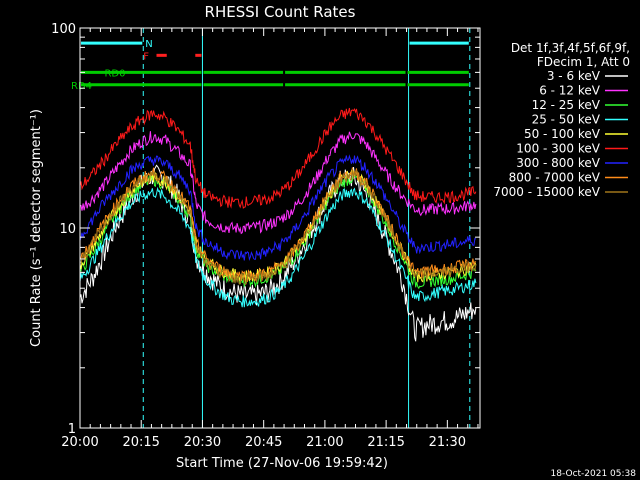 Image resolution: width=640 pixels, height=480 pixels. I want to click on legend-entry-label: 50 - 100 keV, so click(562, 134).